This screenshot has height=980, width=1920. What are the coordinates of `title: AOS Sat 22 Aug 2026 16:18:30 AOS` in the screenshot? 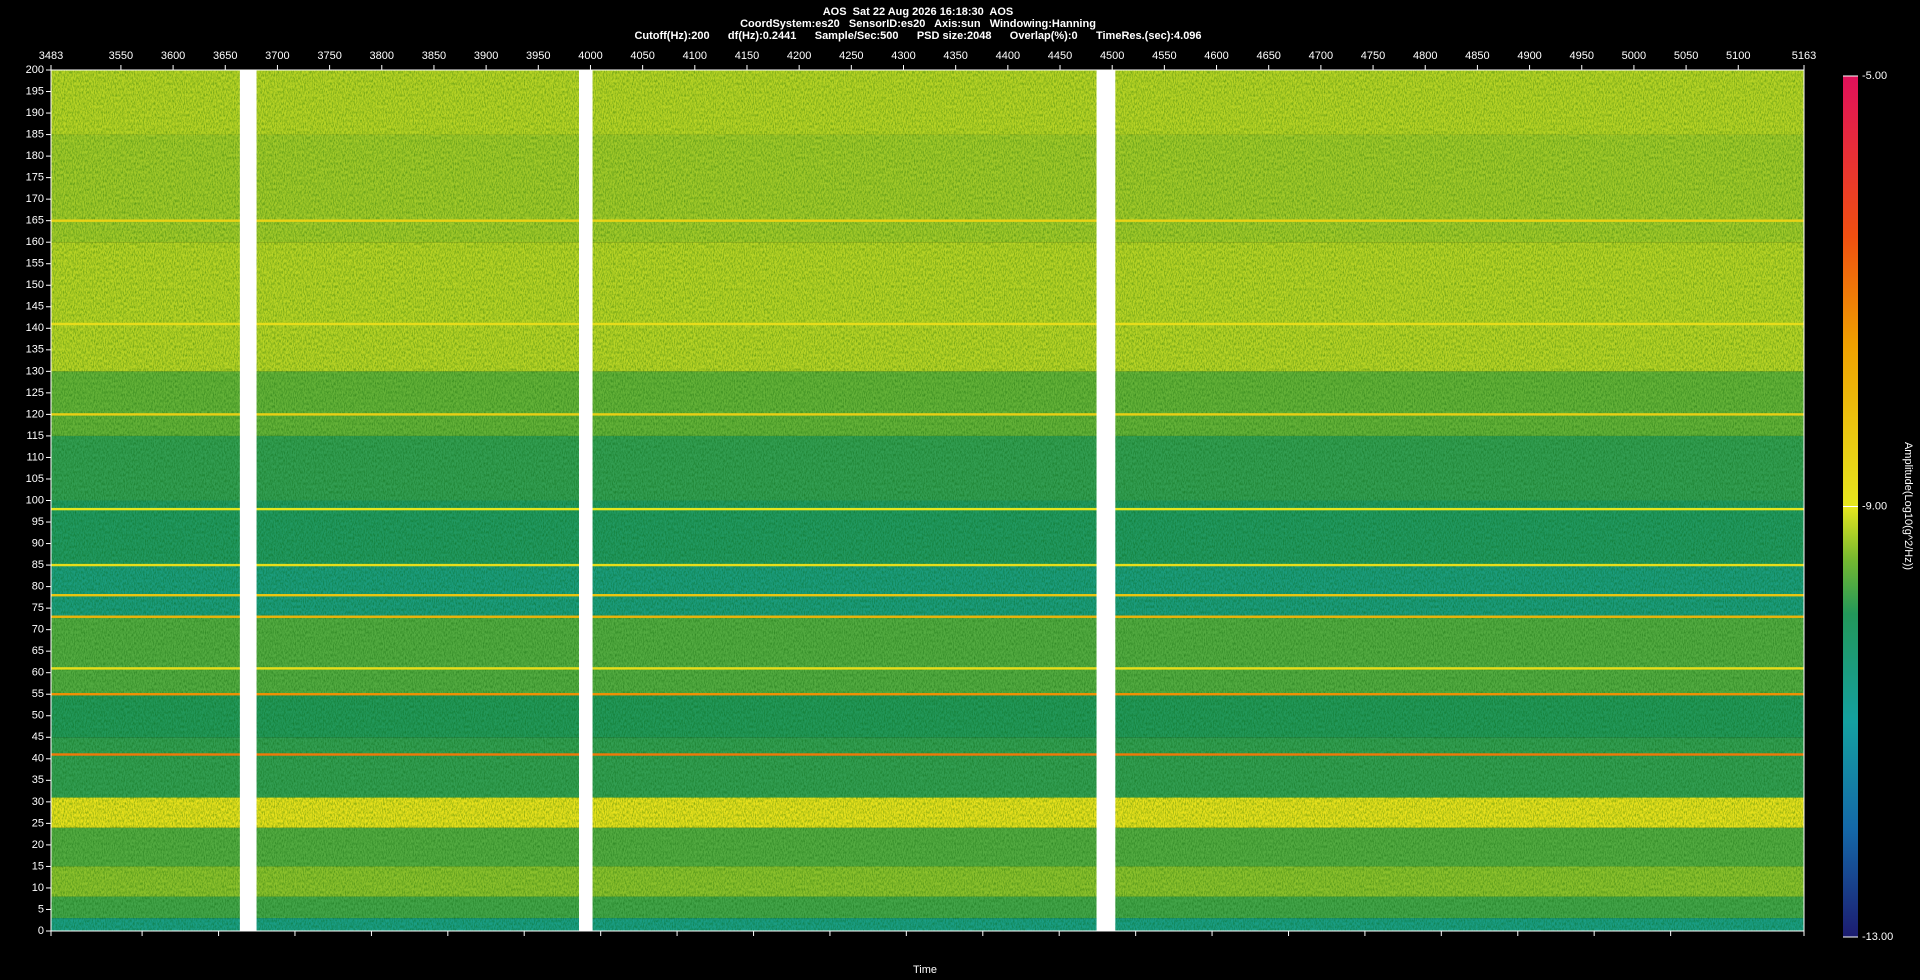 It's located at (918, 12).